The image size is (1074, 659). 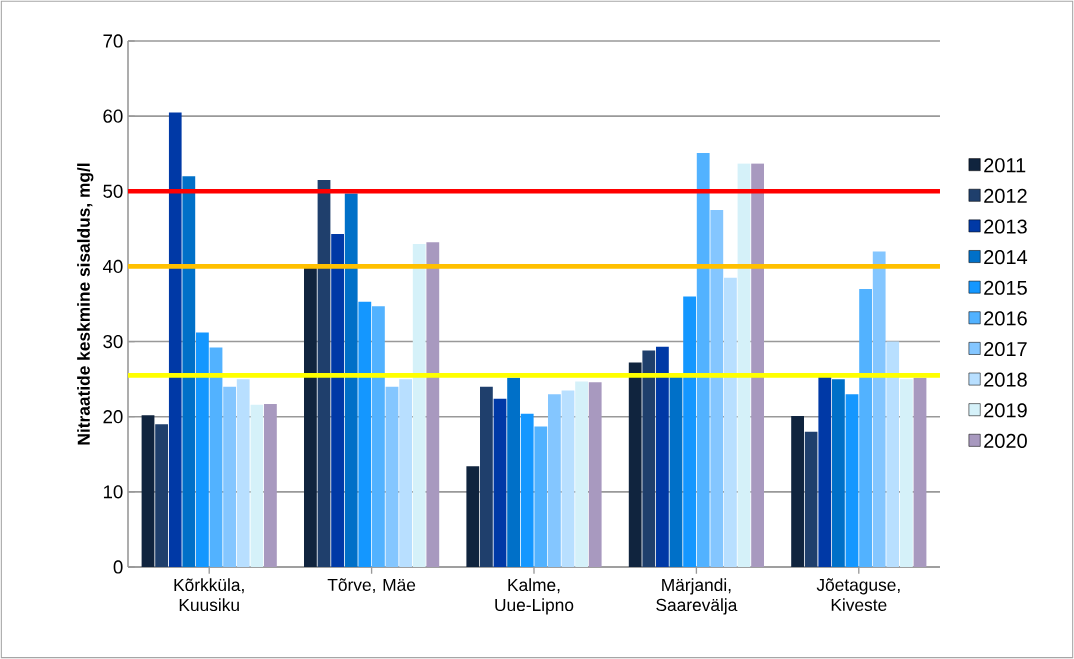 What do you see at coordinates (1005, 195) in the screenshot?
I see `legend-label: 2012` at bounding box center [1005, 195].